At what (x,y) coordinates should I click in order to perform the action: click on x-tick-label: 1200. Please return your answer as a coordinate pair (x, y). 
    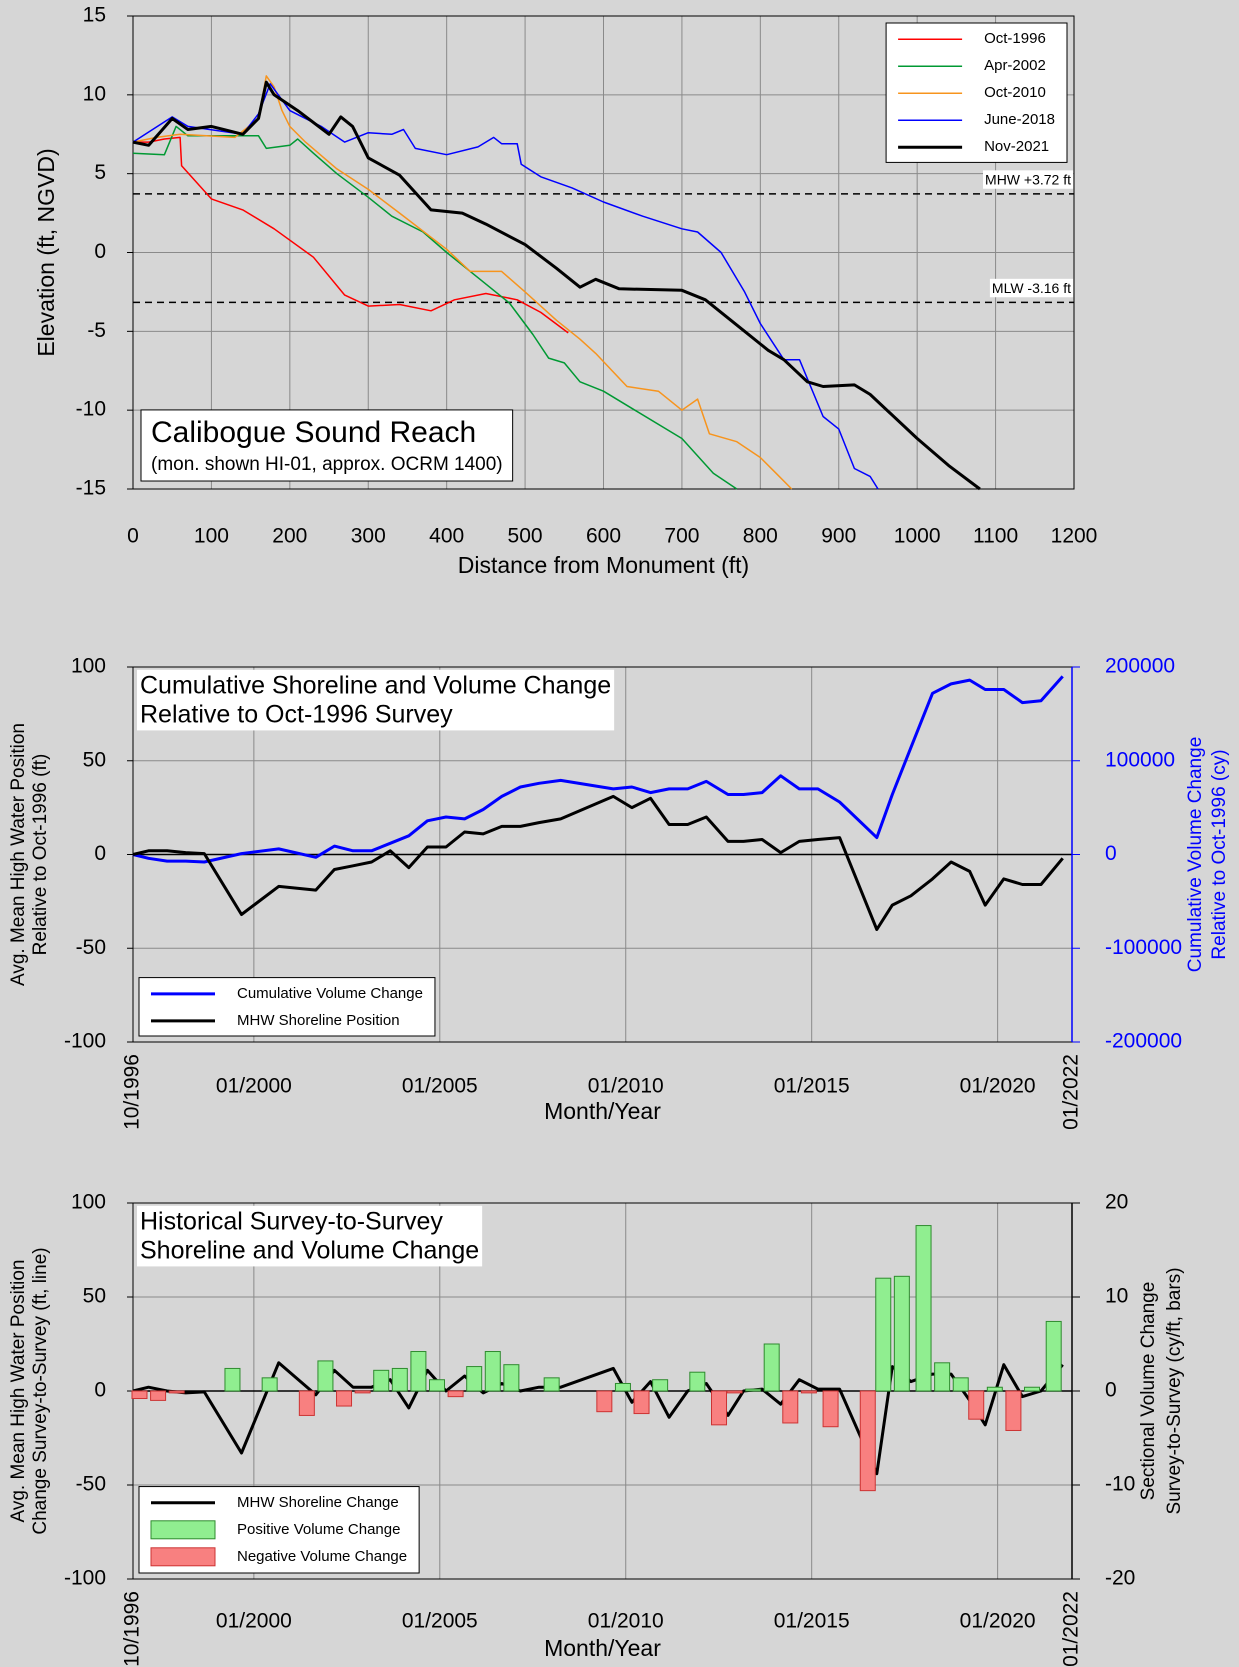
    Looking at the image, I should click on (1074, 536).